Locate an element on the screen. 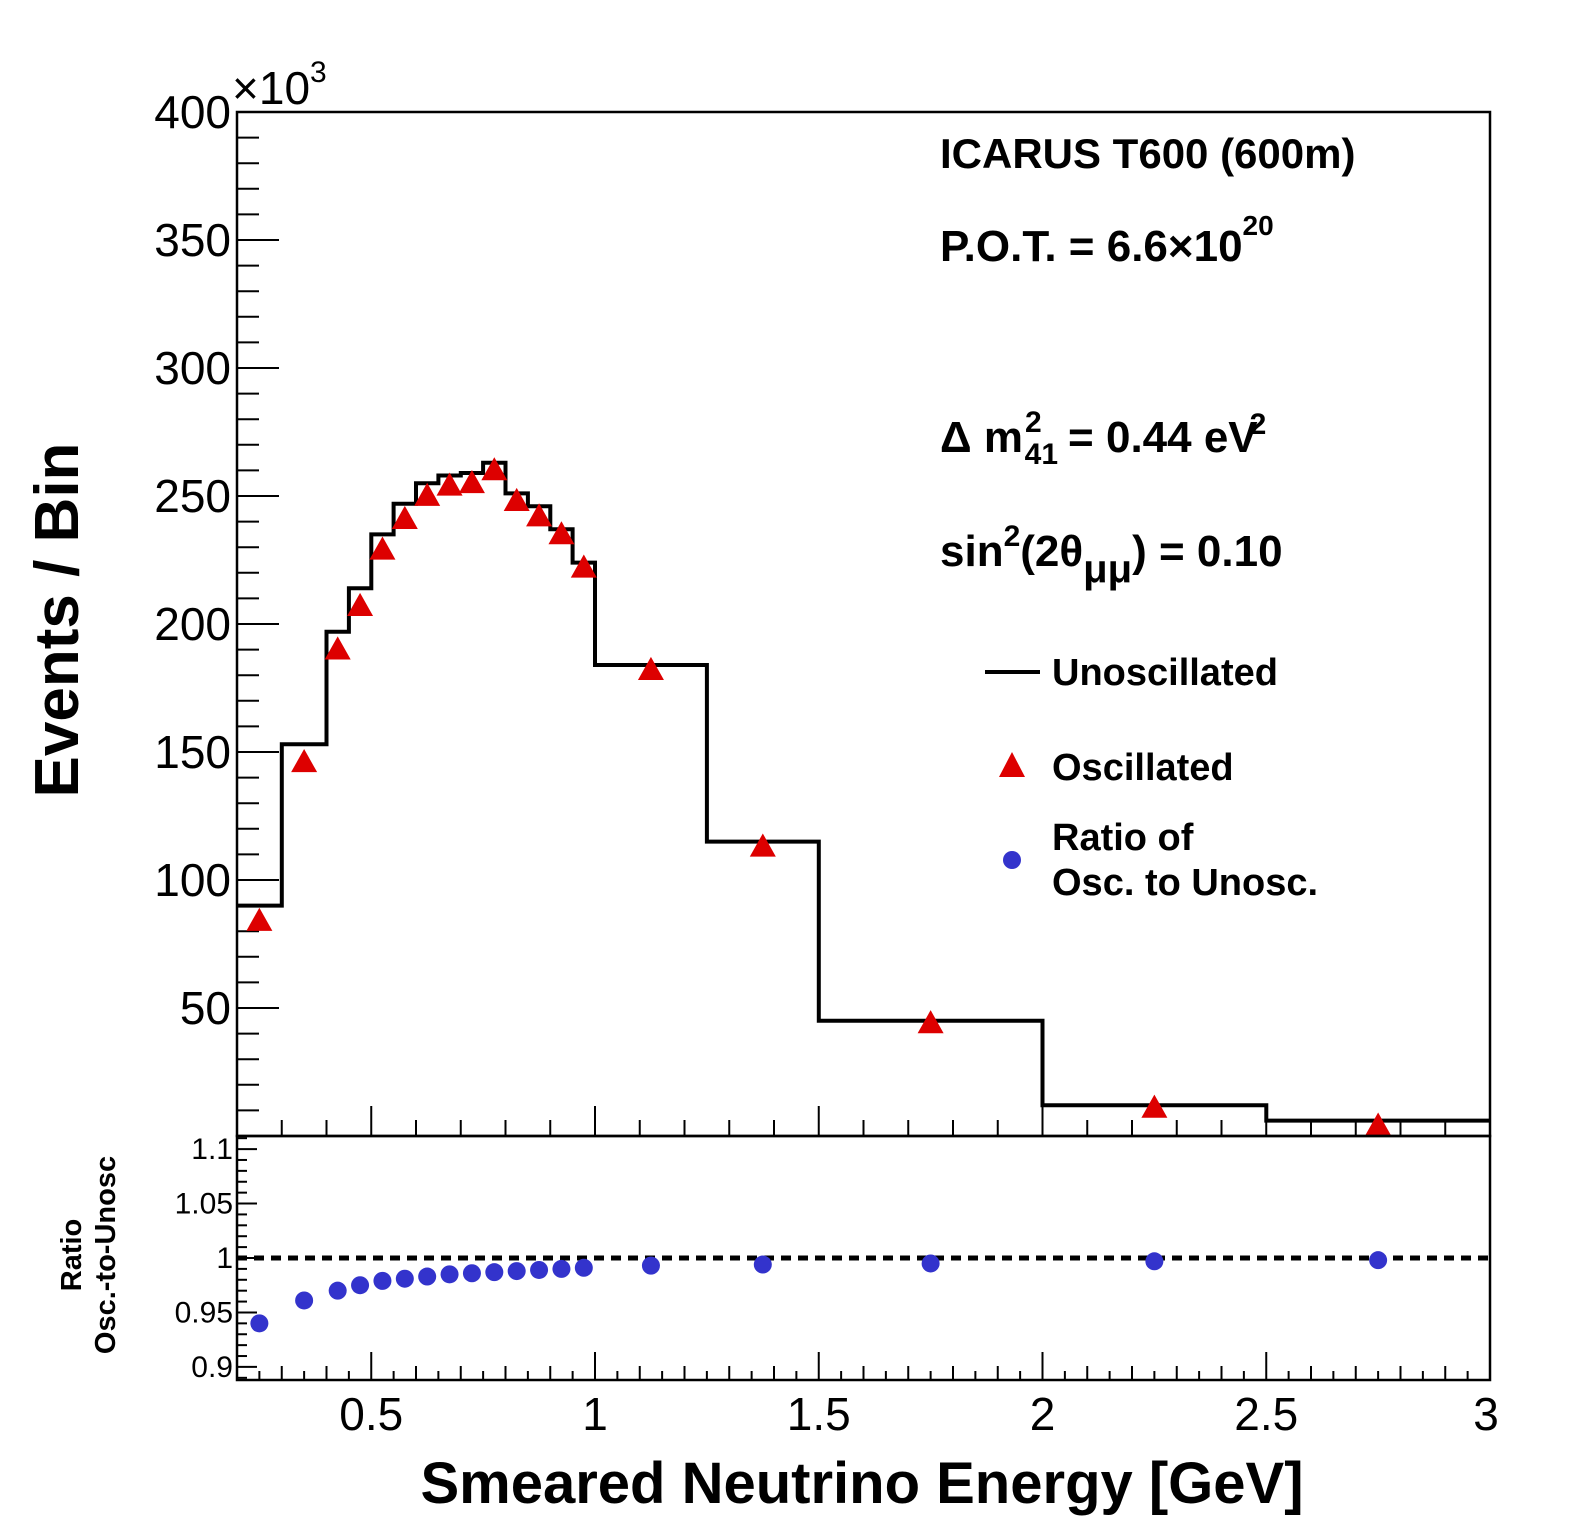  lower-y-ticks is located at coordinates (247, 1258).